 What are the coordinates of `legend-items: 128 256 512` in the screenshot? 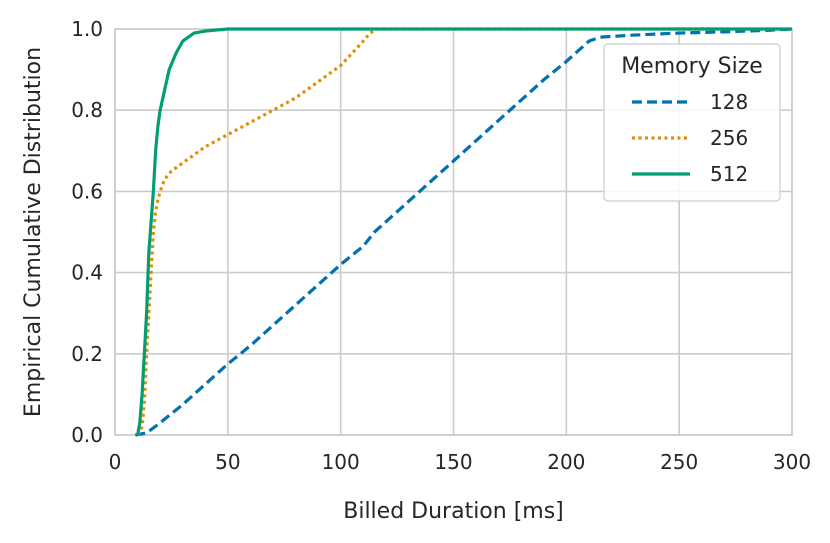 It's located at (690, 138).